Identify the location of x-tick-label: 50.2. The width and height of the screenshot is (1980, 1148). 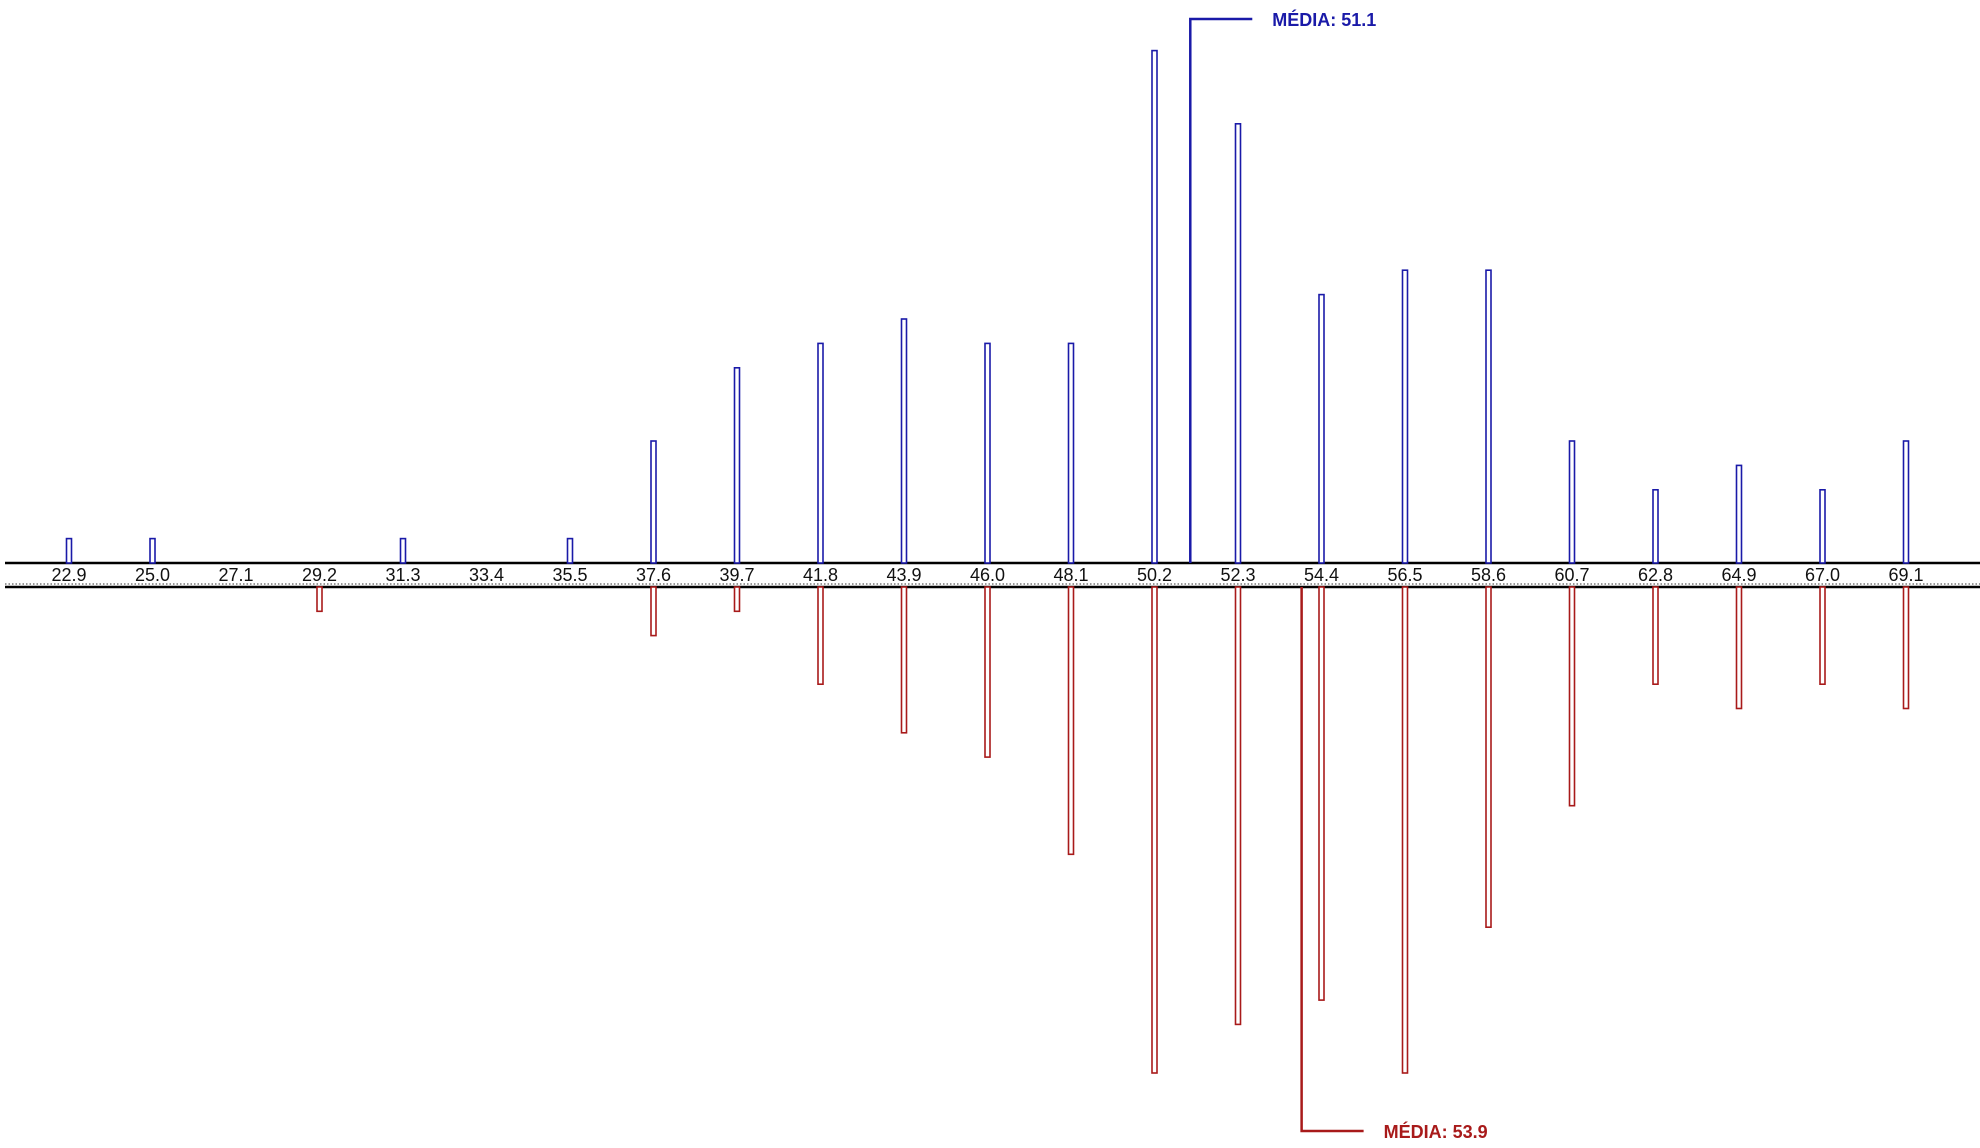
(1154, 575).